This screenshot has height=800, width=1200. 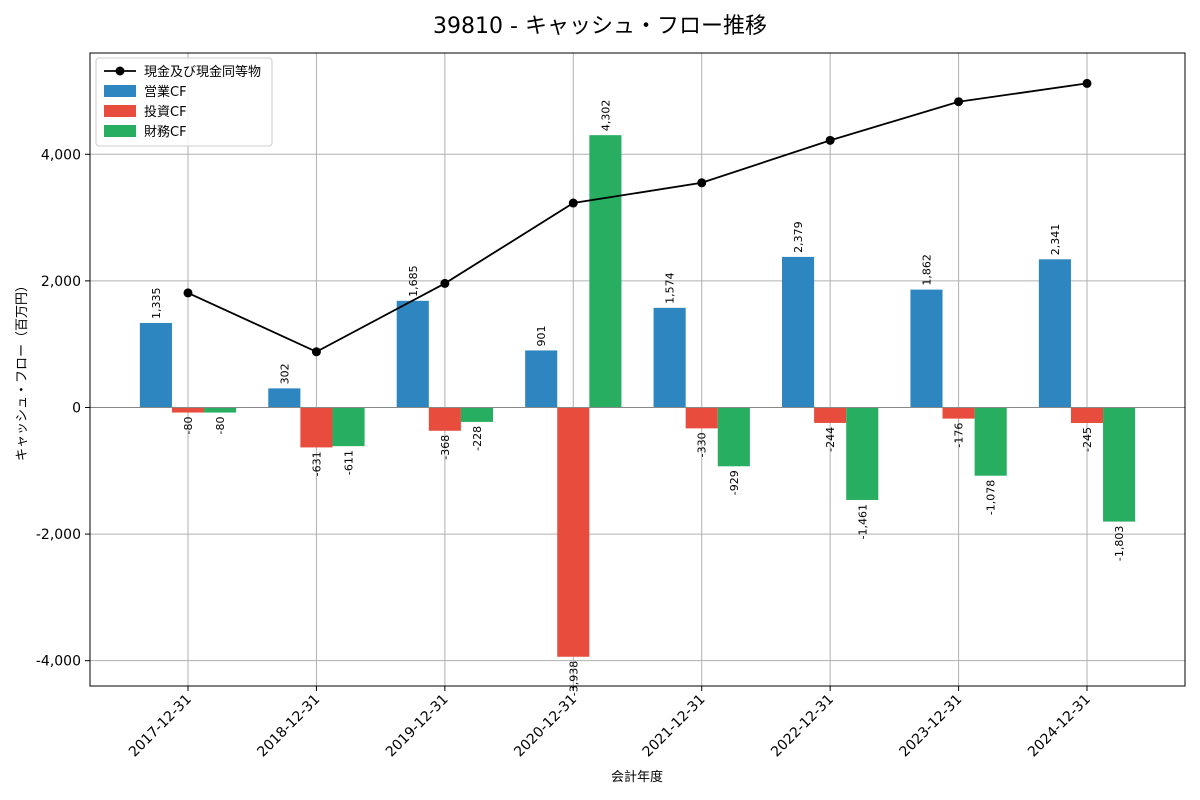 What do you see at coordinates (58, 535) in the screenshot?
I see `y-tick-label: -2,000` at bounding box center [58, 535].